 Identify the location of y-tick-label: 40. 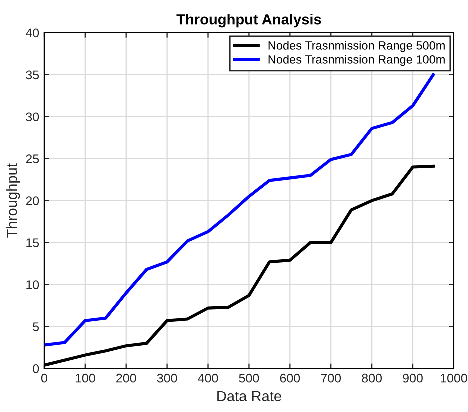
(33, 33).